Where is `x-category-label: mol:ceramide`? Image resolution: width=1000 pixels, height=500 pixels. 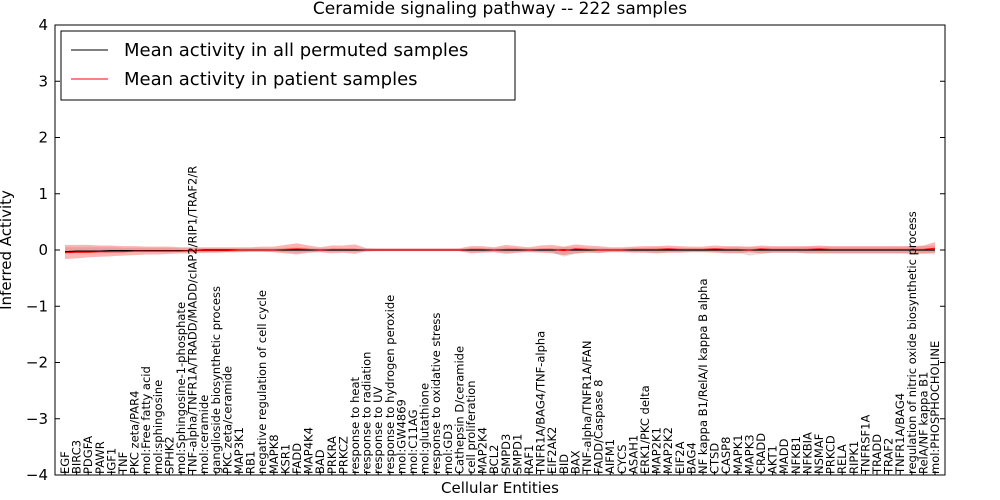 x-category-label: mol:ceramide is located at coordinates (204, 434).